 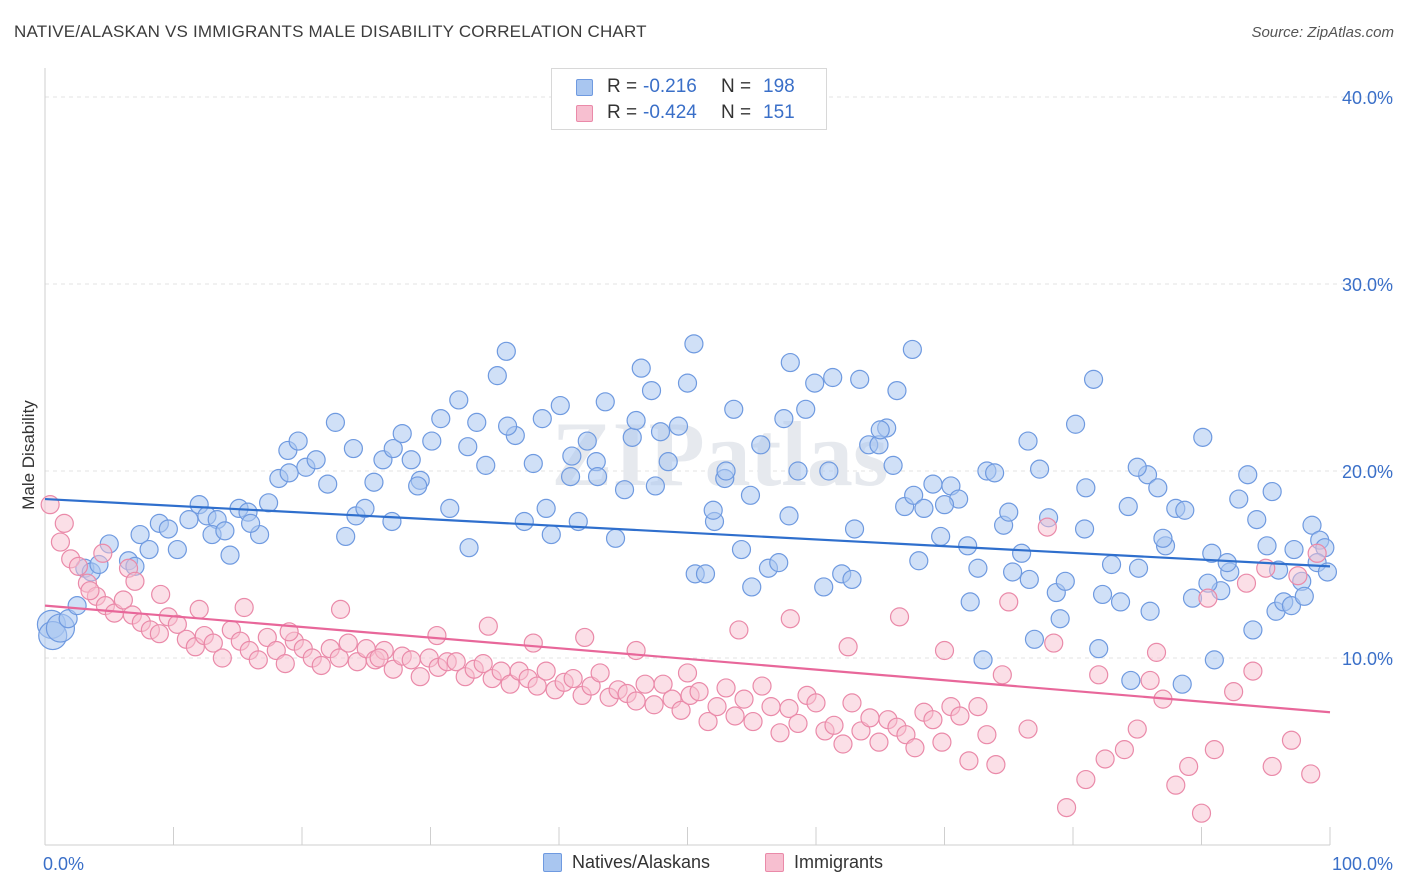 I want to click on series-legend: Natives/Alaskans Immigrants, so click(x=703, y=865).